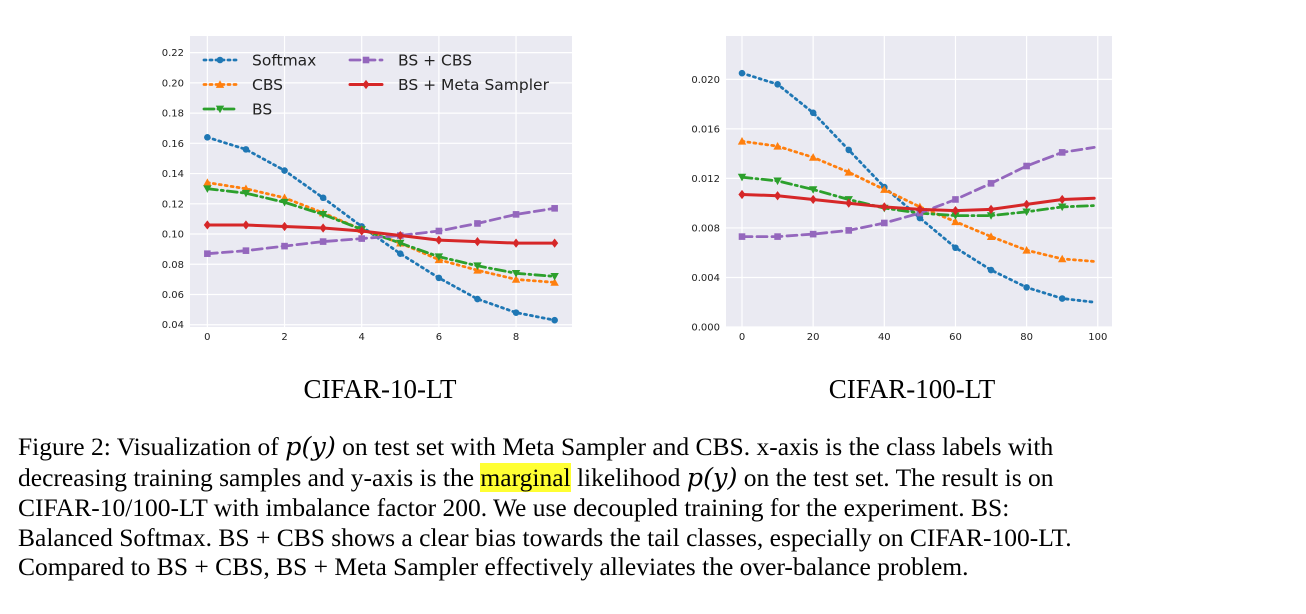  I want to click on caption-highlight: marginal, so click(525, 477).